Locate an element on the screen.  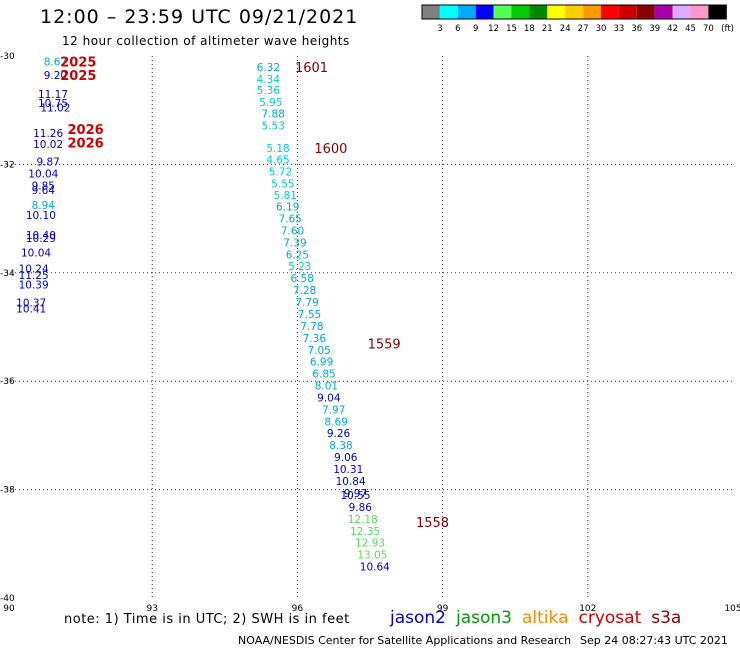
colorbar-tick-label: 3 is located at coordinates (439, 29).